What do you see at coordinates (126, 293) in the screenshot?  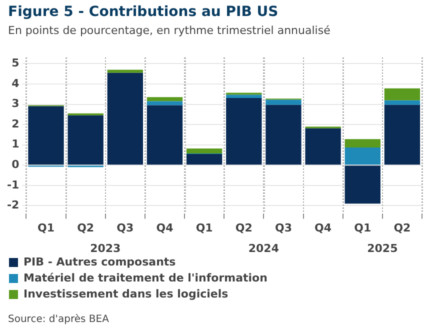 I see `legend-label: Investissement dans les logiciels` at bounding box center [126, 293].